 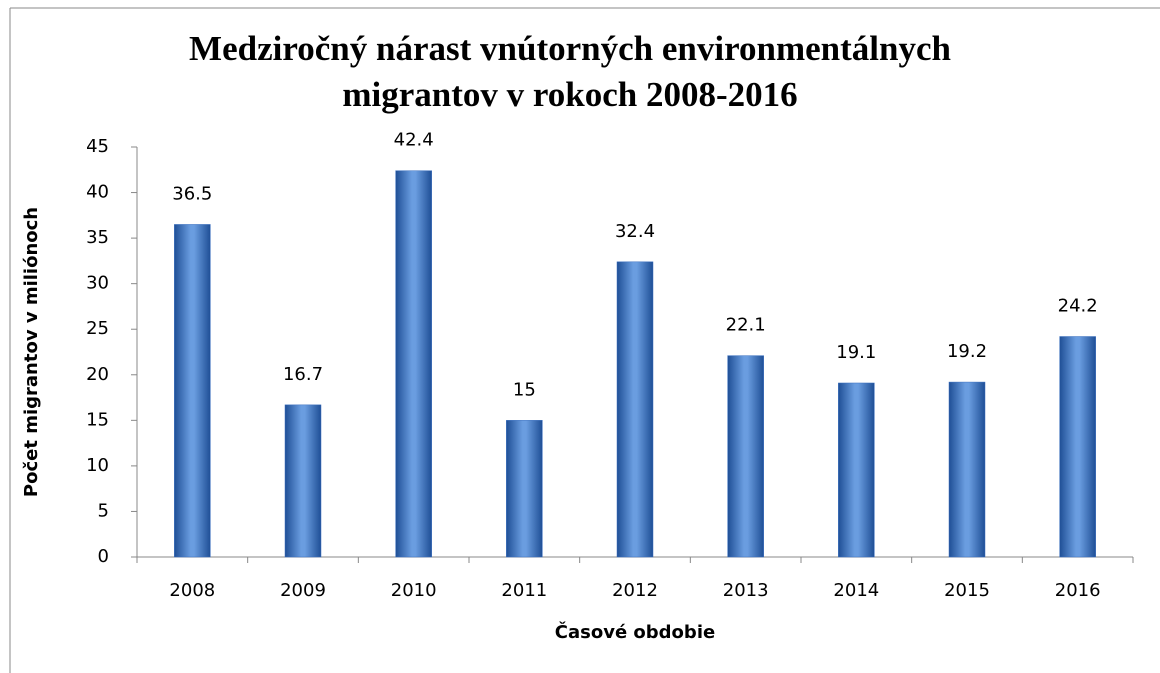 I want to click on x-tick-label: 2011, so click(x=524, y=590).